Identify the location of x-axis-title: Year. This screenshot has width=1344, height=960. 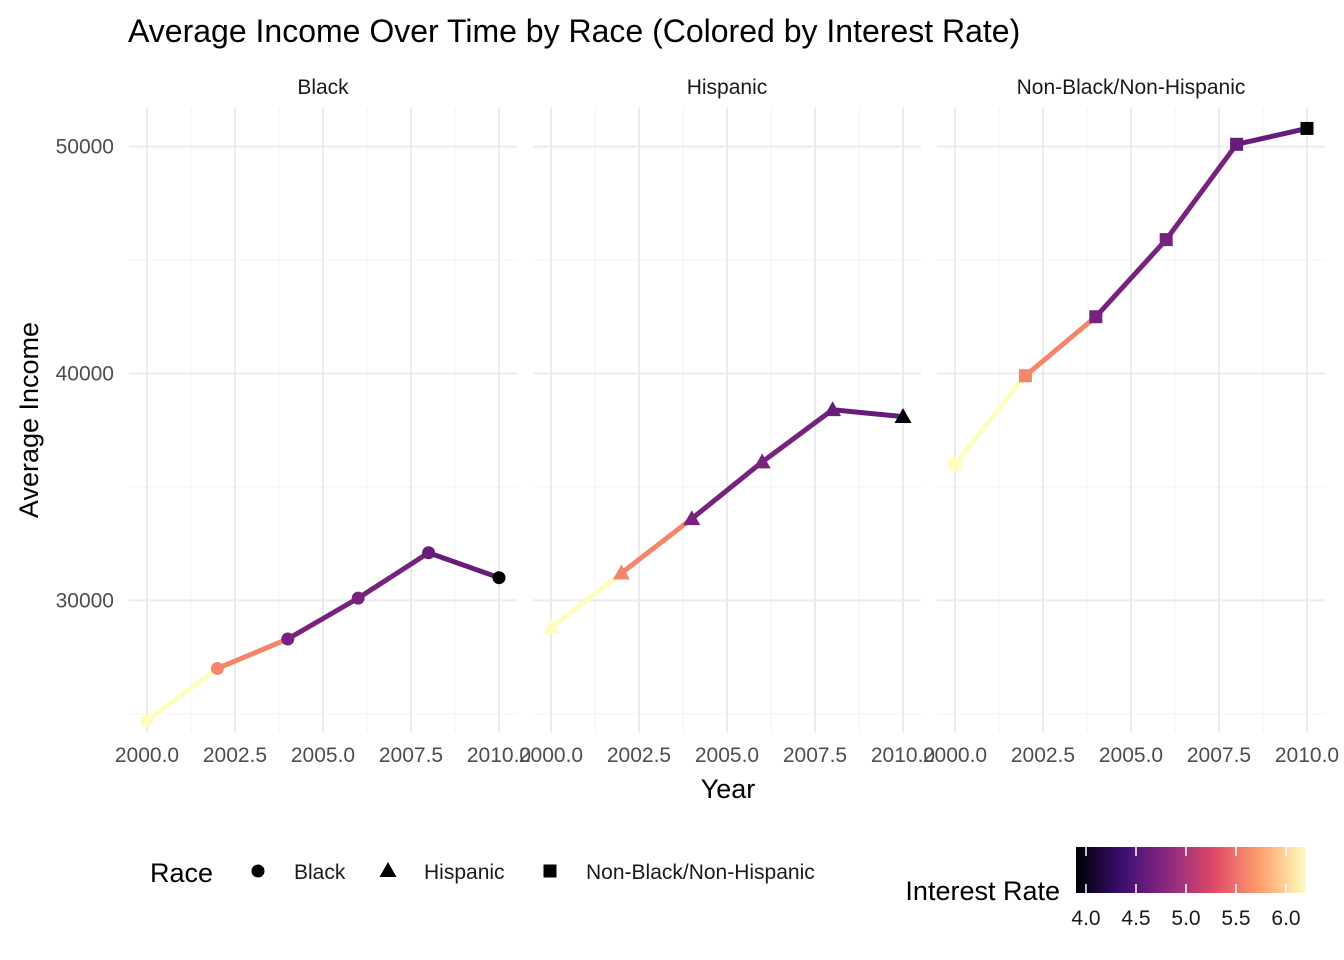
(728, 789).